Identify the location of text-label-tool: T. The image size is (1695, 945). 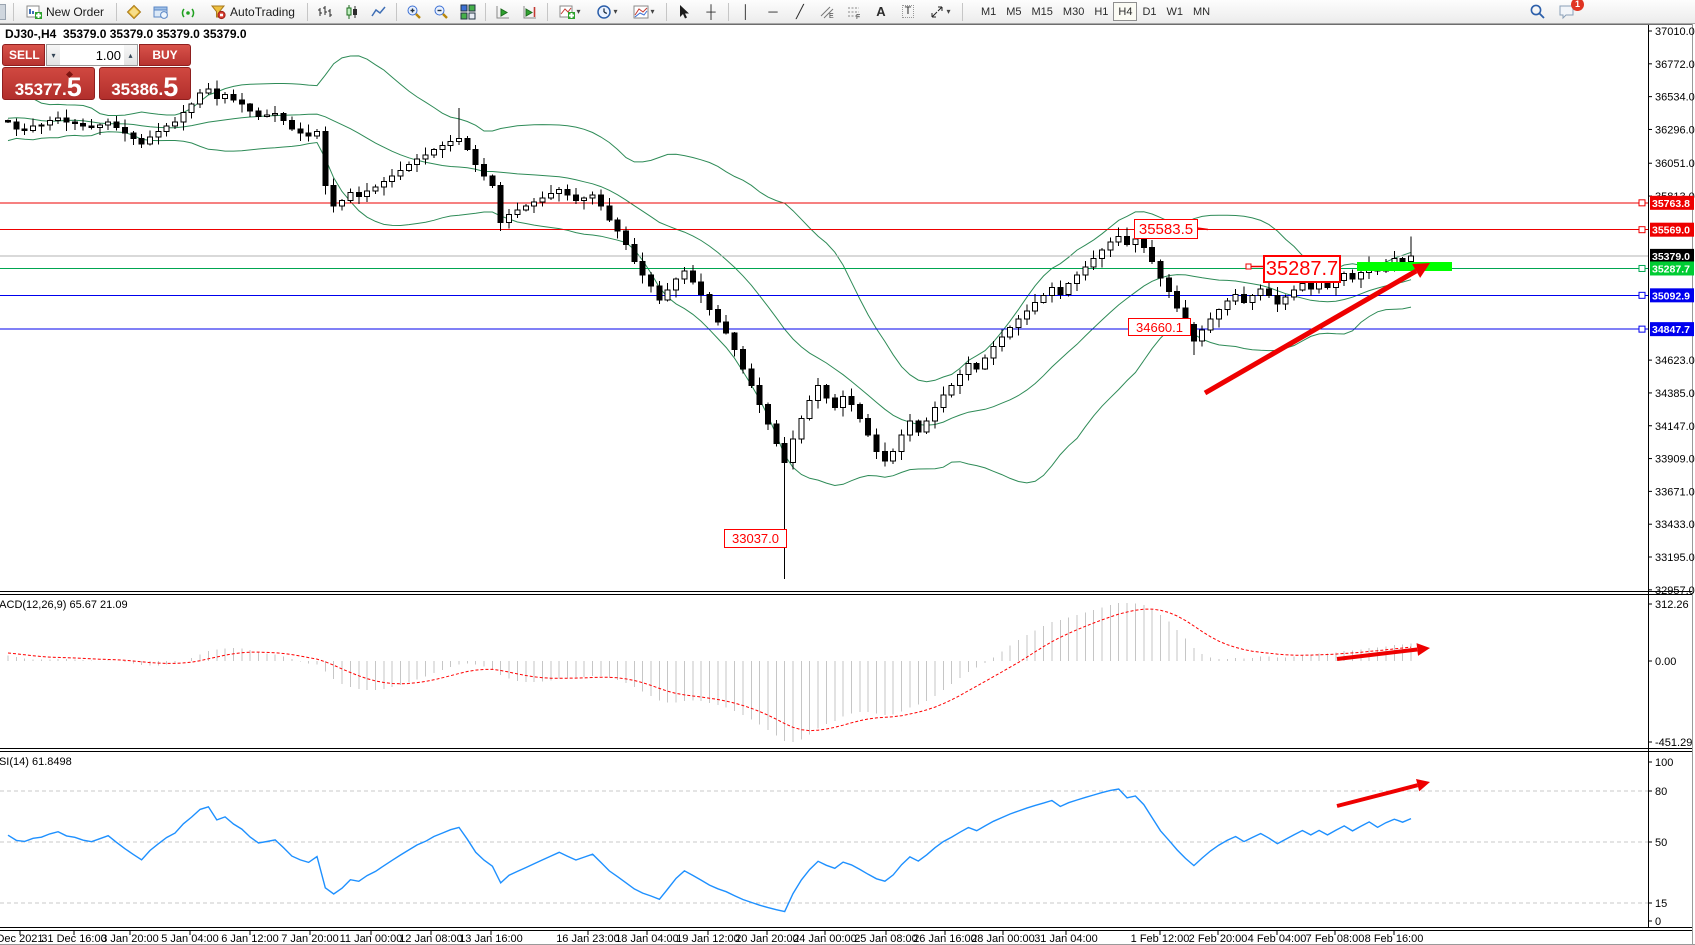
(908, 12).